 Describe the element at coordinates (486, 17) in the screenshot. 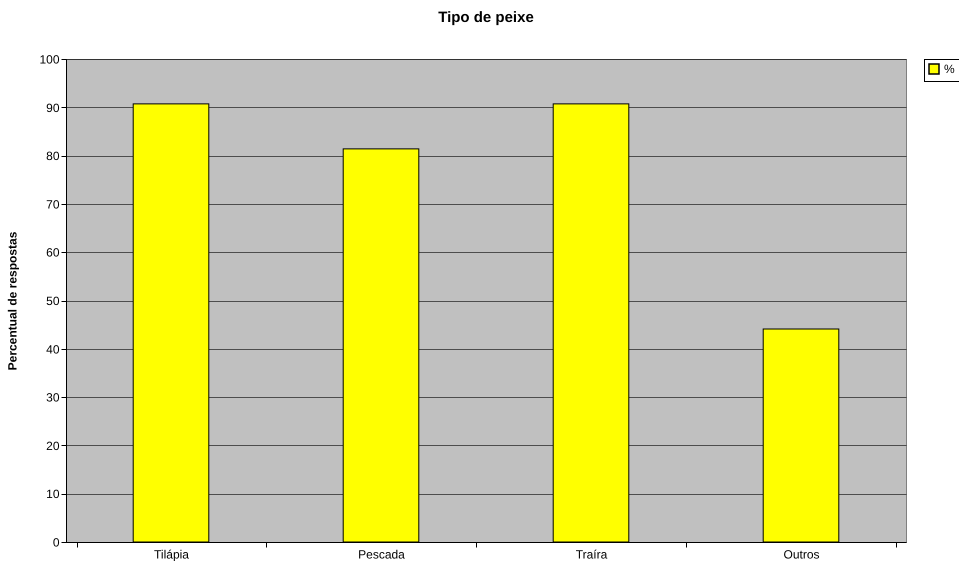

I see `chart-title: Tipo de peixe` at that location.